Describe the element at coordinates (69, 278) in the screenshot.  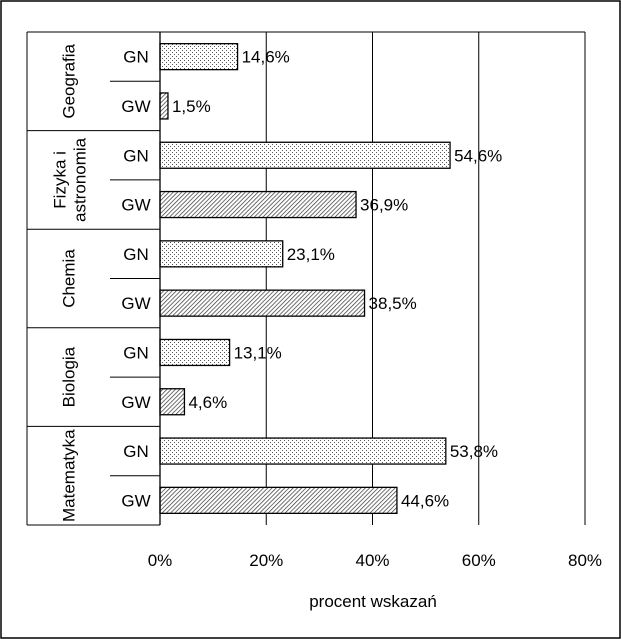
I see `group-label: Chemia` at that location.